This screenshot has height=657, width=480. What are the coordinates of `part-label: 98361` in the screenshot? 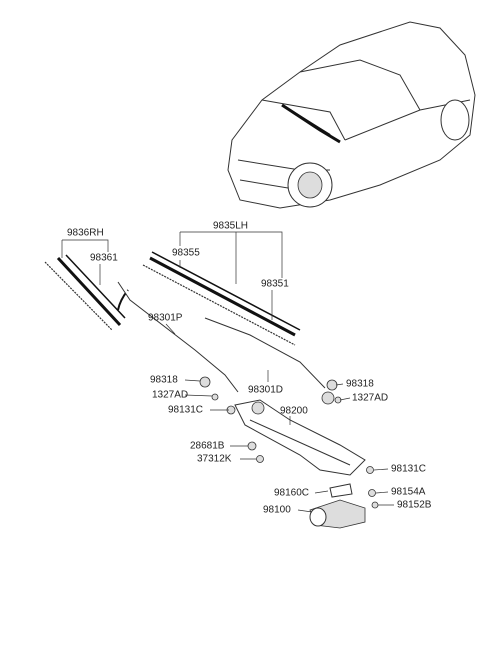 It's located at (104, 258).